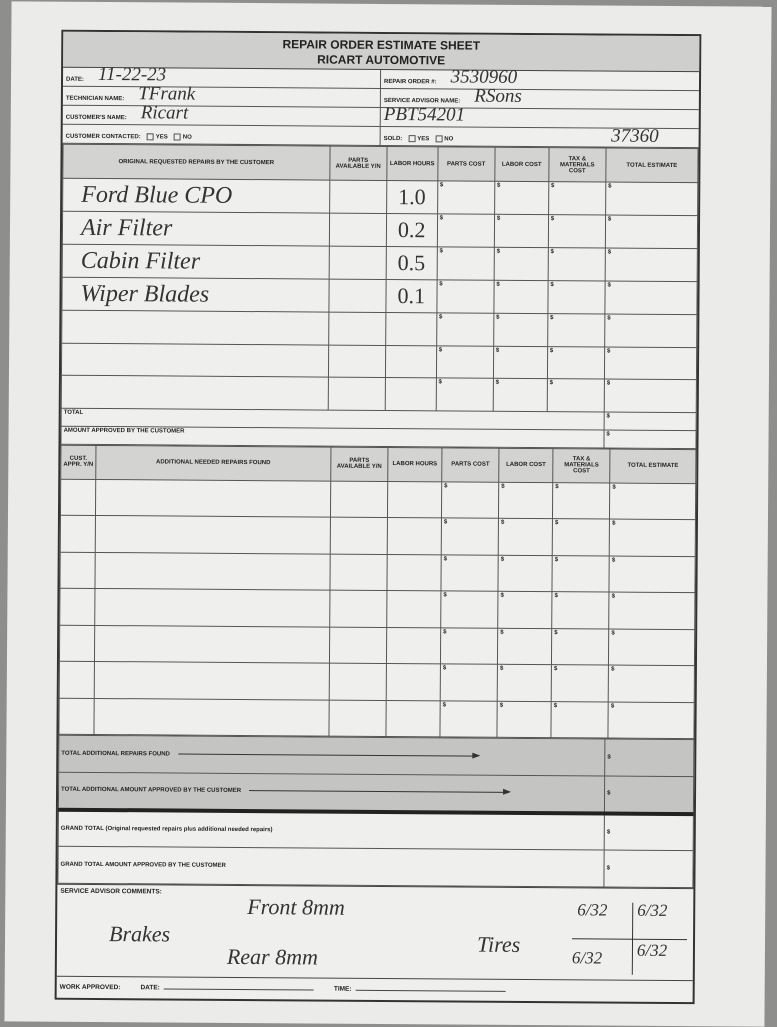 This screenshot has width=777, height=1027. I want to click on contacted-yes-checkbox, so click(150, 137).